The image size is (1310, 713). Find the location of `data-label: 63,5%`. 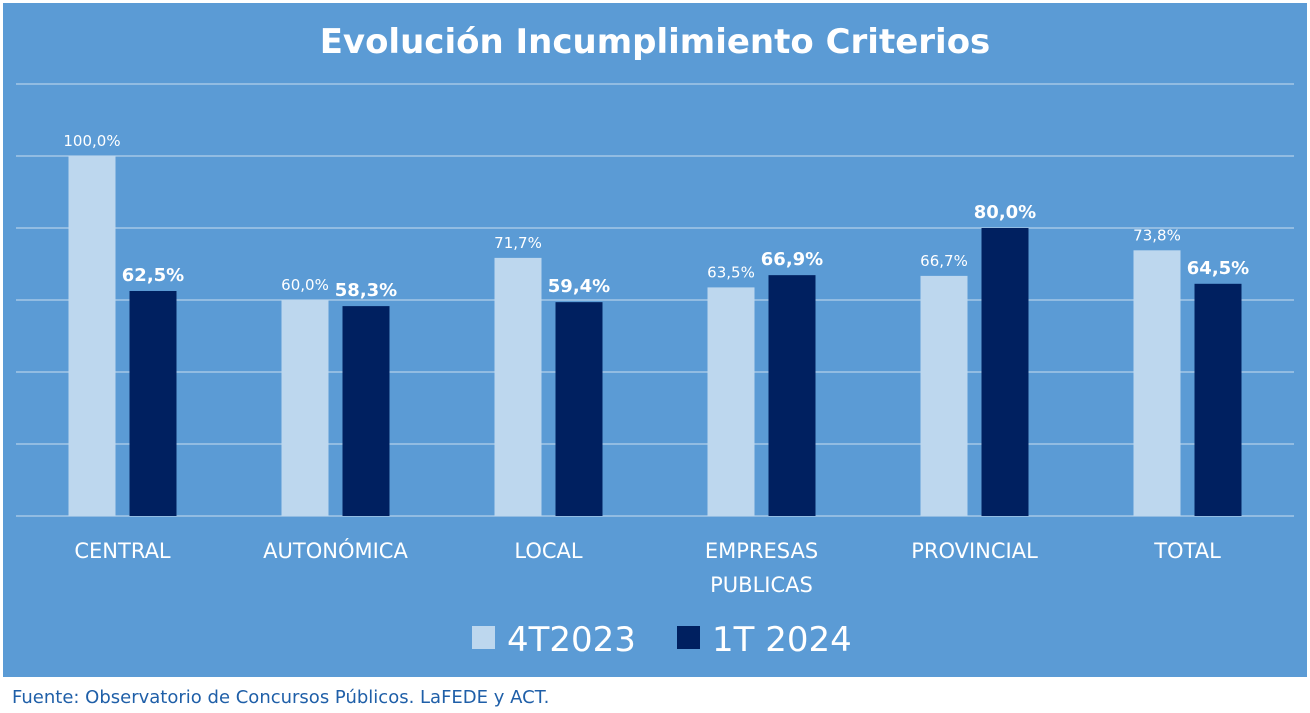

data-label: 63,5% is located at coordinates (731, 272).